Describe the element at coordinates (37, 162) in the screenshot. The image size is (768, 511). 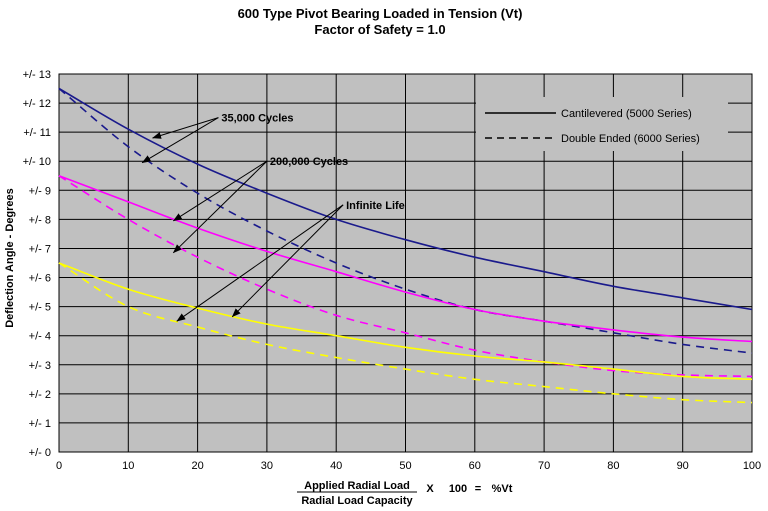
I see `y-tick-label: +/- 10` at that location.